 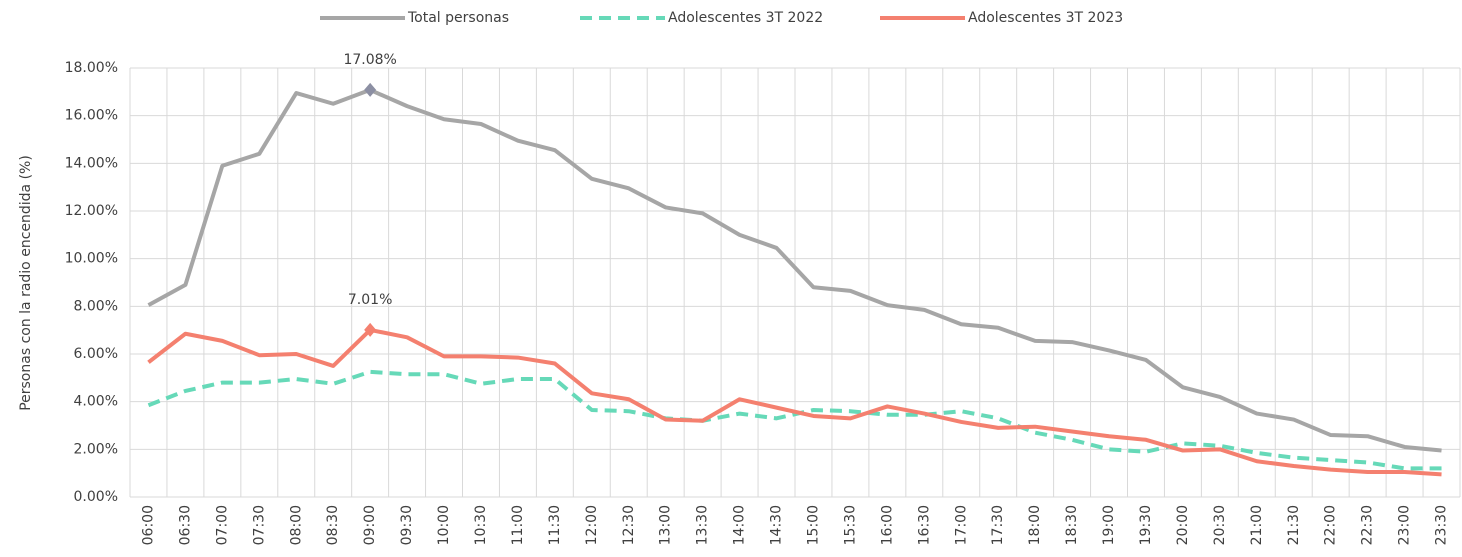 What do you see at coordinates (745, 18) in the screenshot?
I see `legend-label: Adolescentes 3T 2022` at bounding box center [745, 18].